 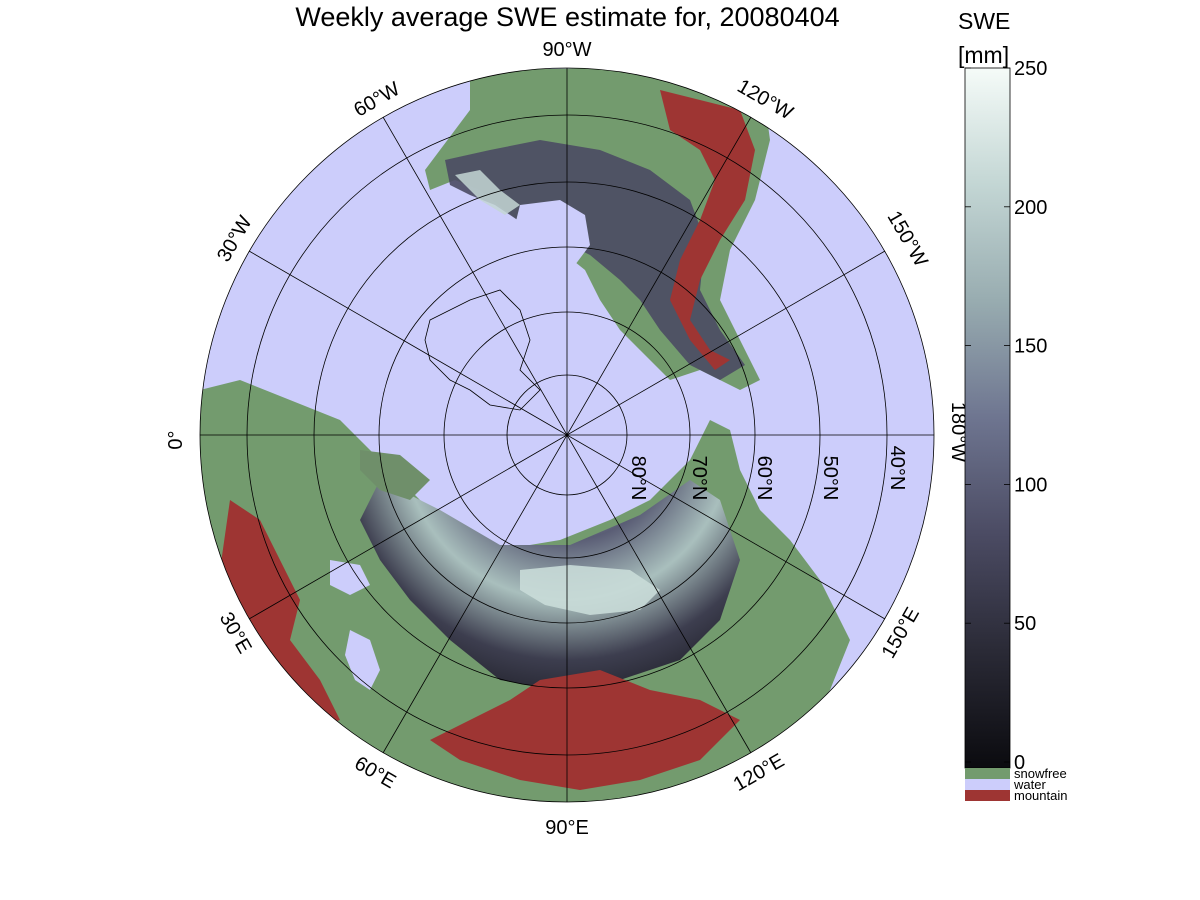 I want to click on greenland-outline, so click(x=482, y=350).